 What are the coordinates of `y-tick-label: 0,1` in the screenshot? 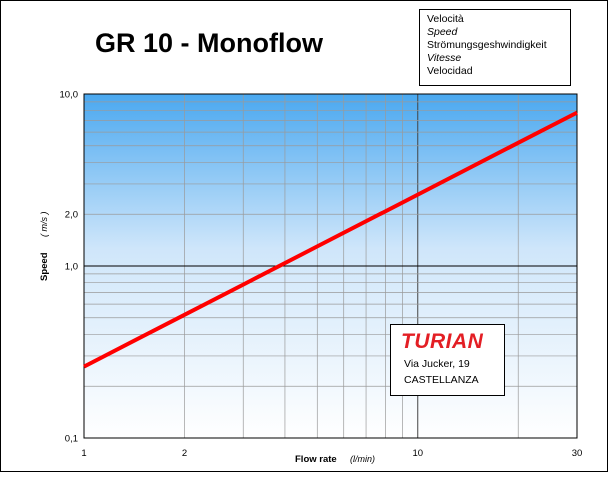 It's located at (71, 439).